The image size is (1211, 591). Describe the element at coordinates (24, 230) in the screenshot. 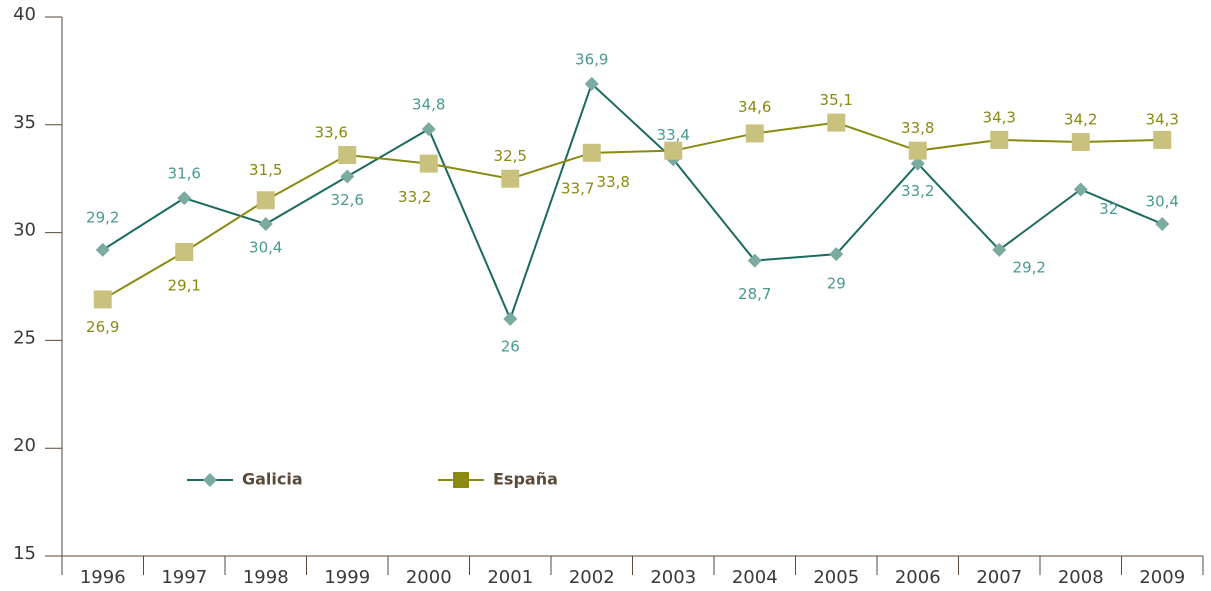

I see `y-tick-label: 30` at that location.